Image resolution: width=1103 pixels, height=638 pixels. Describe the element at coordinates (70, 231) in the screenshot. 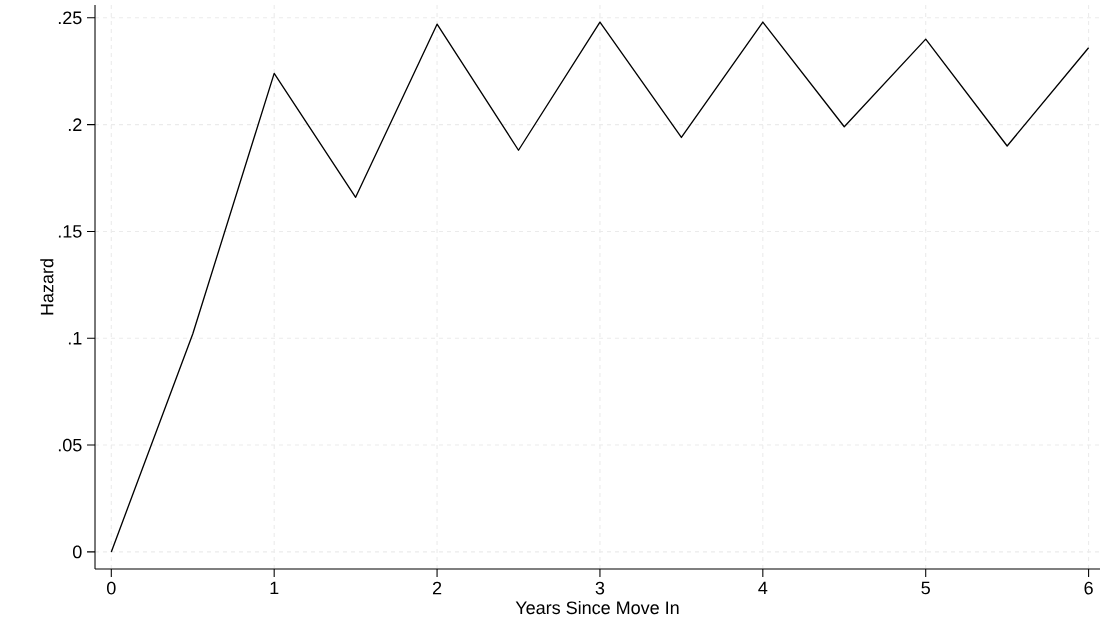

I see `y-tick-label: .15` at that location.